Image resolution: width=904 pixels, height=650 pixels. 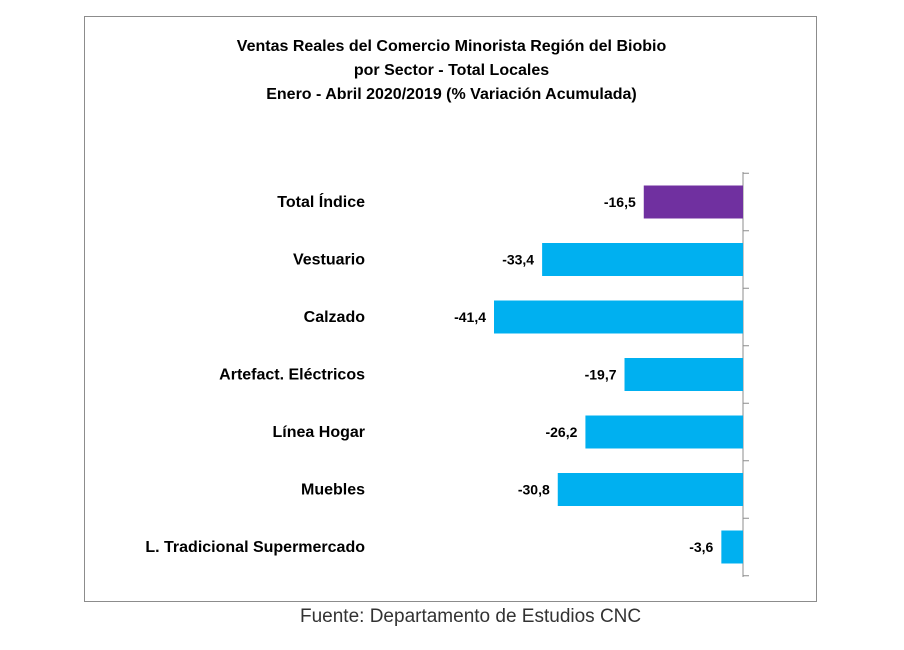 I want to click on category-label: Vestuario, so click(x=329, y=260).